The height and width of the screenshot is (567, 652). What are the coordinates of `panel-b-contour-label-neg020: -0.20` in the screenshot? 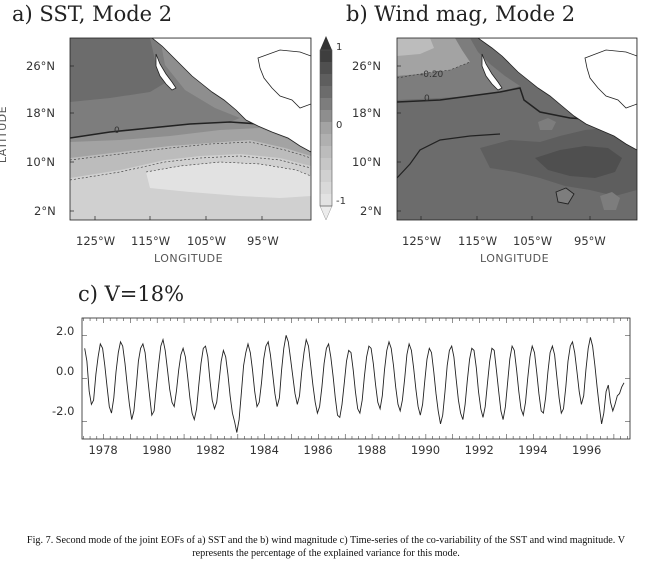 It's located at (432, 75).